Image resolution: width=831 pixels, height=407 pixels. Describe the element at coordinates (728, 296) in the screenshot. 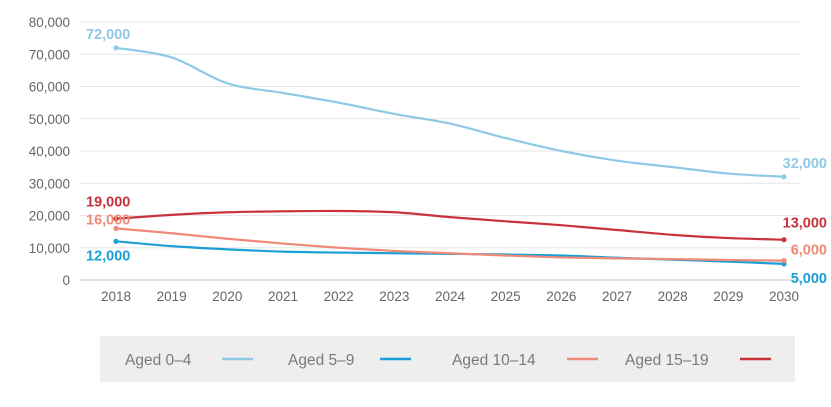

I see `x-tick-label: 2029` at that location.